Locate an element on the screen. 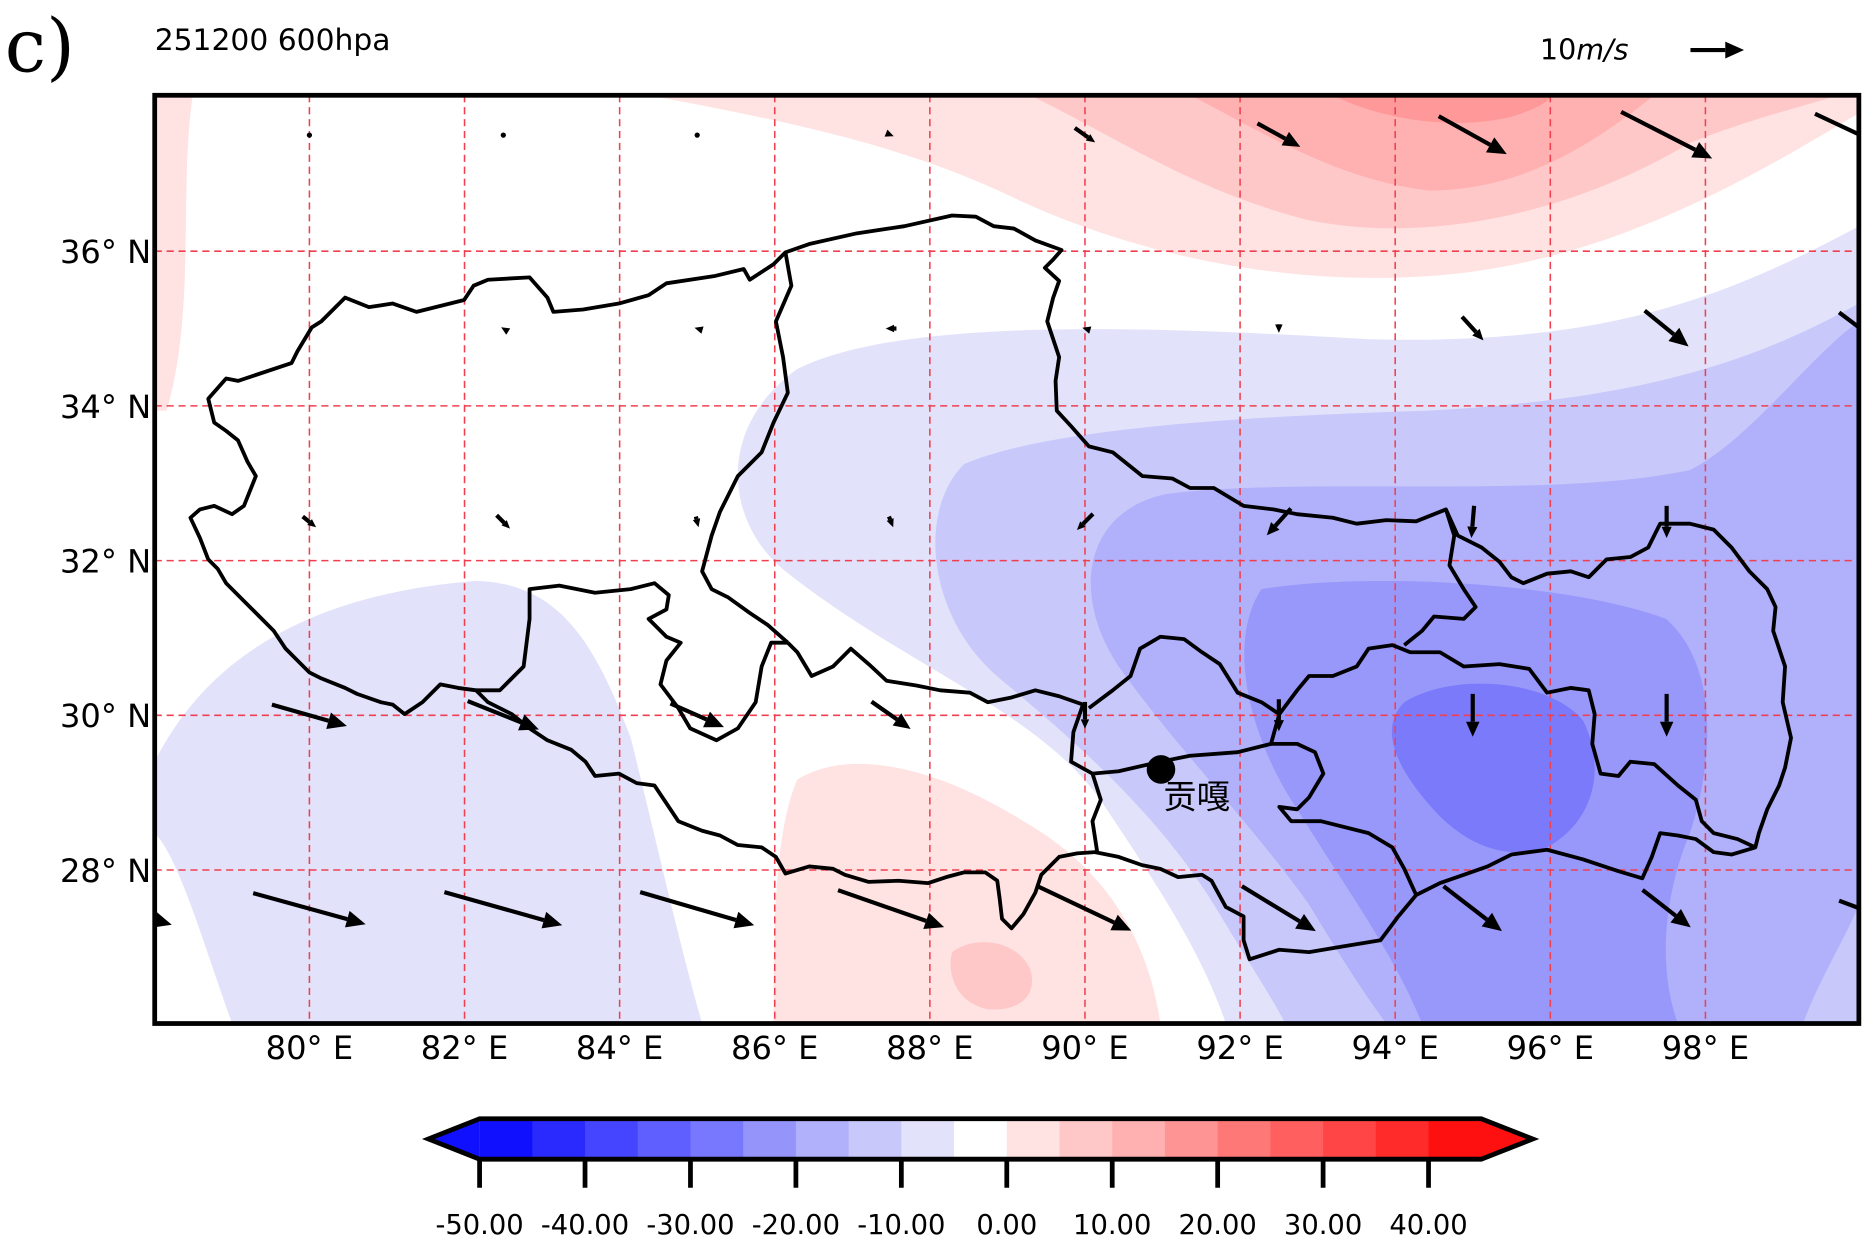 The width and height of the screenshot is (1866, 1239). colorbar-tick-label: 40.00 is located at coordinates (1428, 1224).